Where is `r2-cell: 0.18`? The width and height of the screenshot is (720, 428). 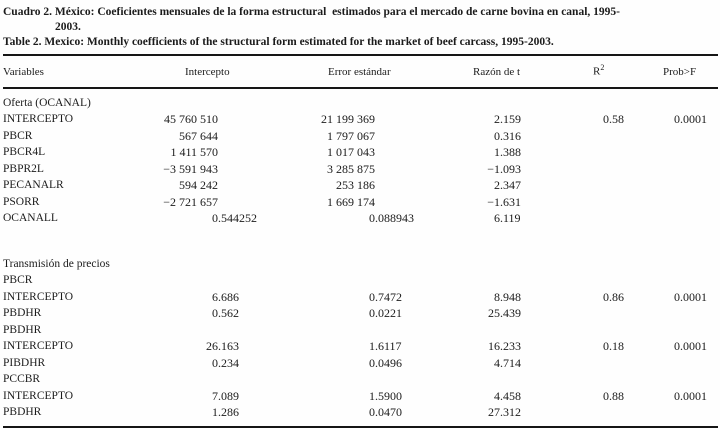
r2-cell: 0.18 is located at coordinates (613, 346).